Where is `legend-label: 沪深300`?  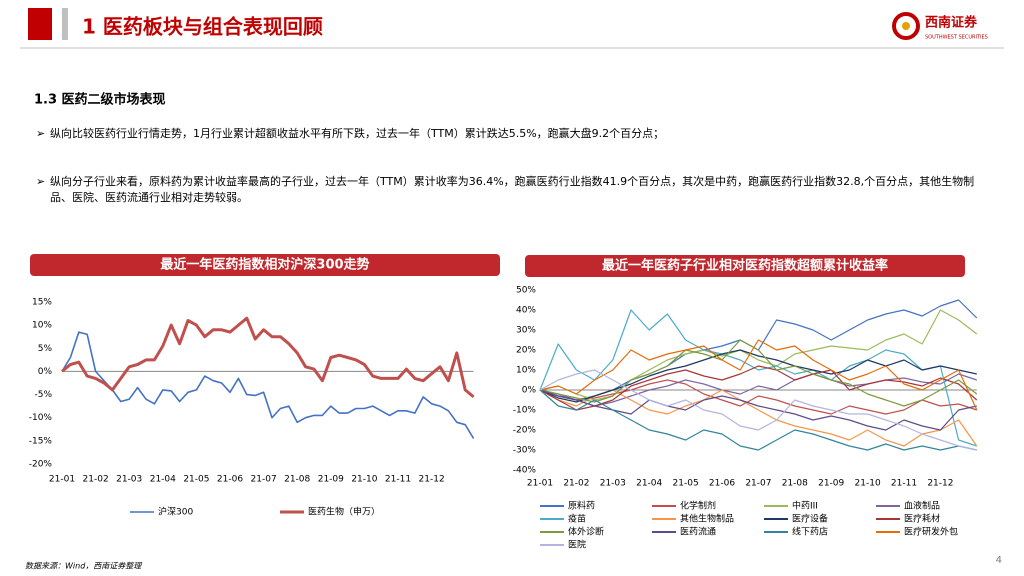 legend-label: 沪深300 is located at coordinates (175, 512).